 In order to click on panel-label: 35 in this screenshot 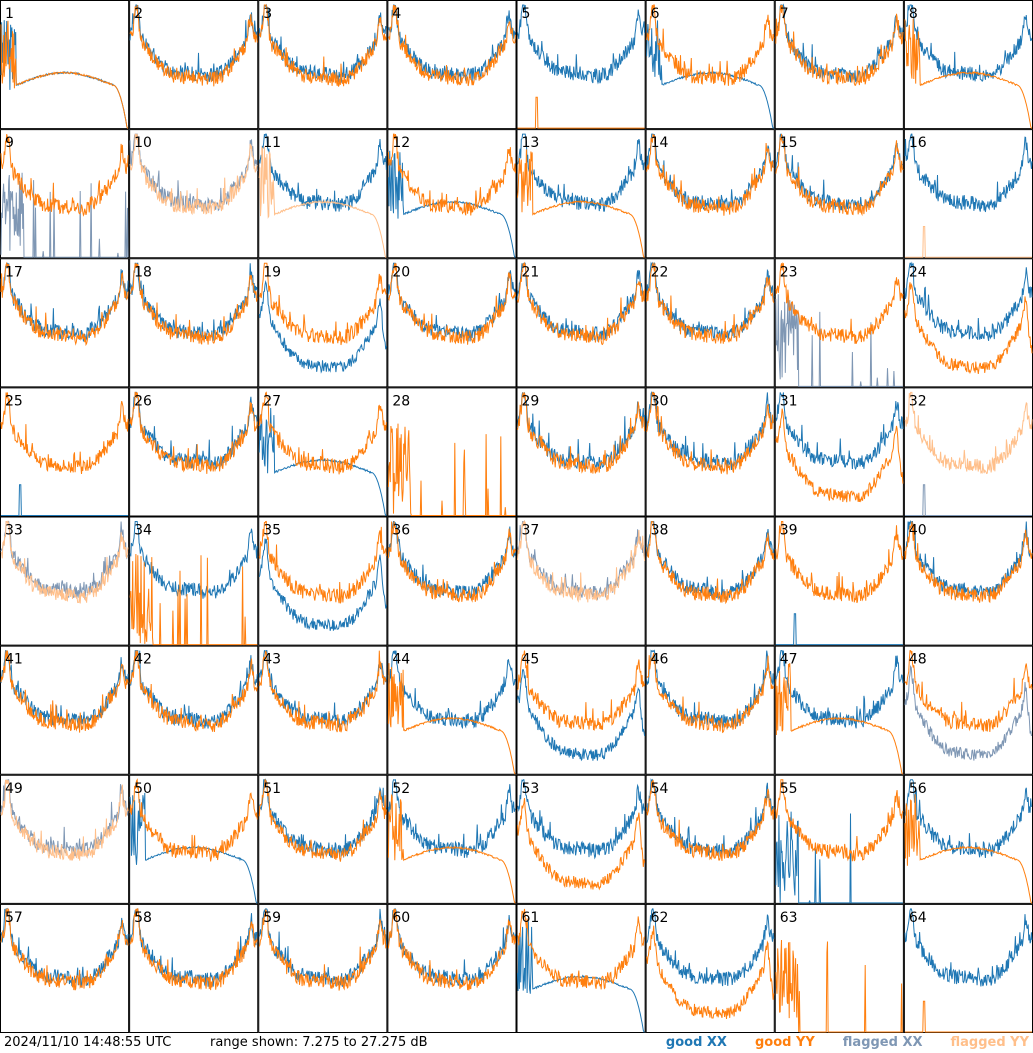, I will do `click(272, 531)`.